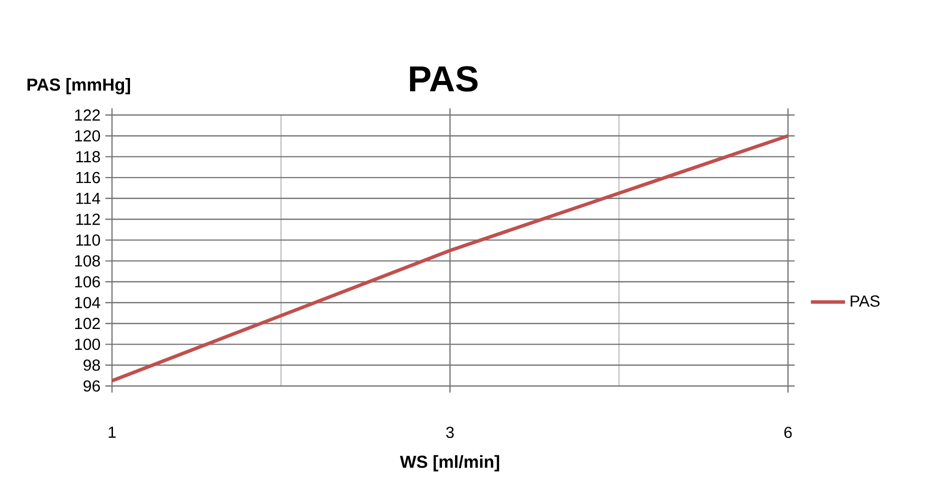 The width and height of the screenshot is (929, 480). Describe the element at coordinates (88, 240) in the screenshot. I see `y-tick-label: 110` at that location.